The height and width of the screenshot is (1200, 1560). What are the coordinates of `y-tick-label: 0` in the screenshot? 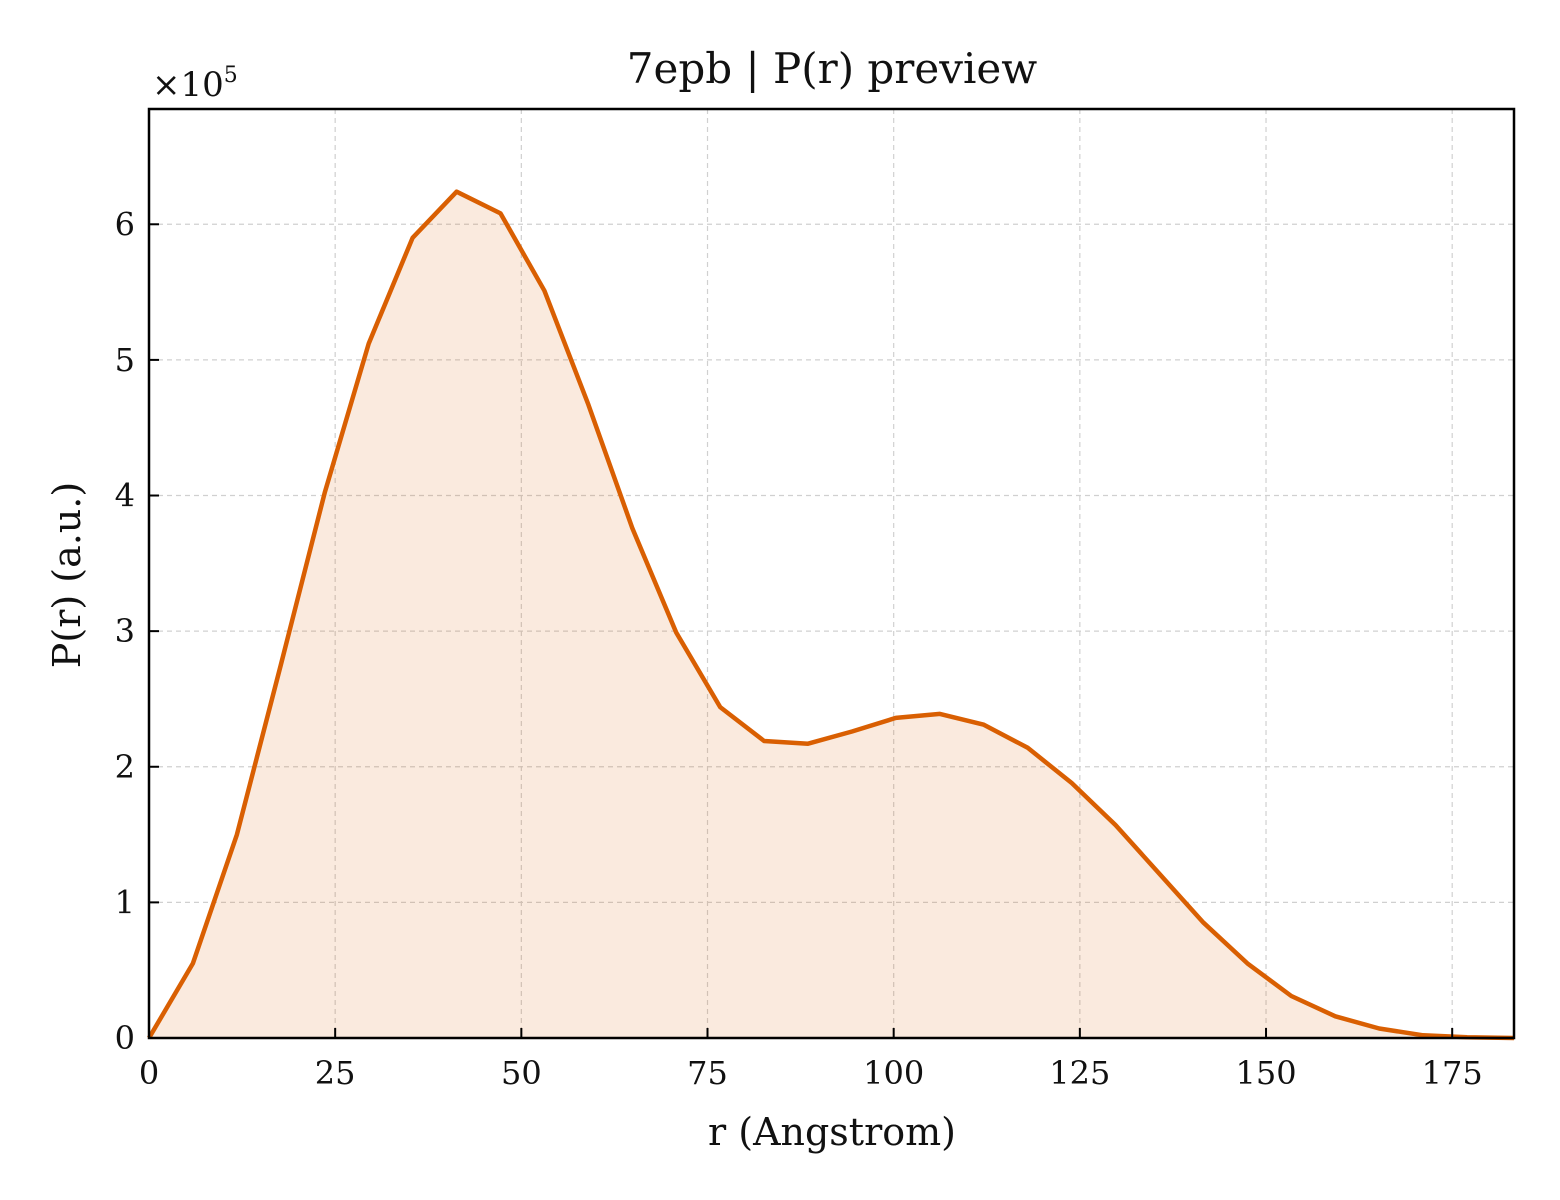 It's located at (125, 1038).